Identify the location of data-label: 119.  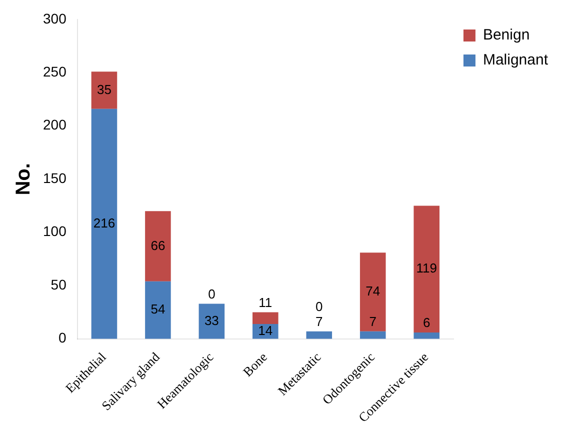
(426, 268).